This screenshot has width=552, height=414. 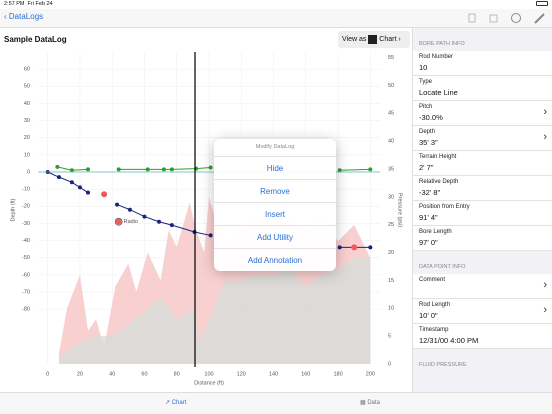 I want to click on info-value: 2' 7", so click(x=426, y=167).